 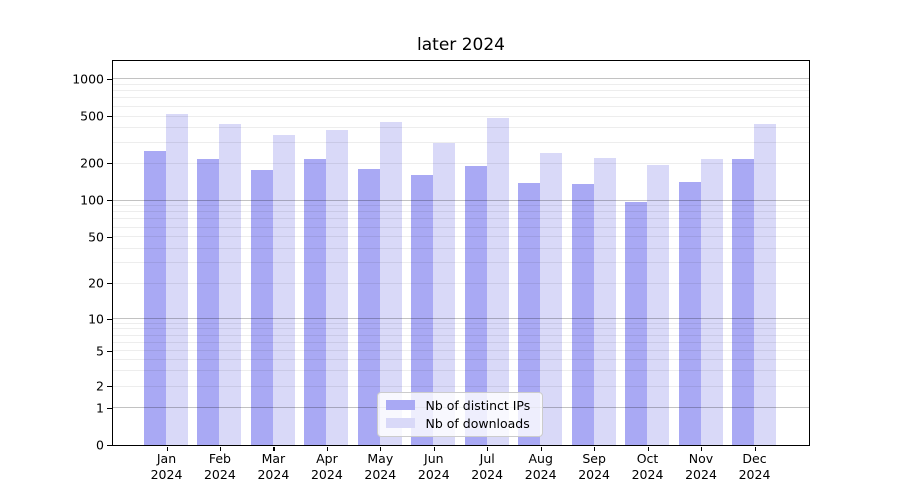 I want to click on legend-entry: Nb of downloads, so click(x=459, y=423).